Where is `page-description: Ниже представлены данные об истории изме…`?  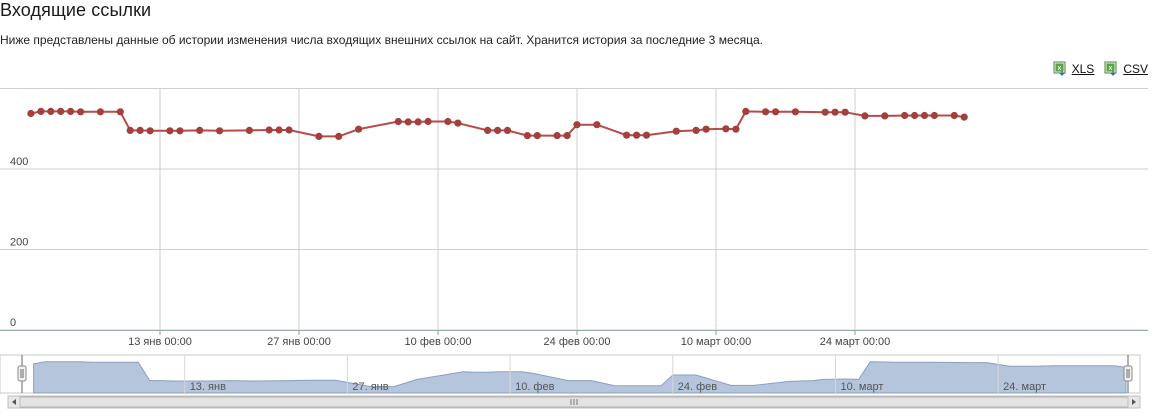 page-description: Ниже представлены данные об истории изме… is located at coordinates (381, 40).